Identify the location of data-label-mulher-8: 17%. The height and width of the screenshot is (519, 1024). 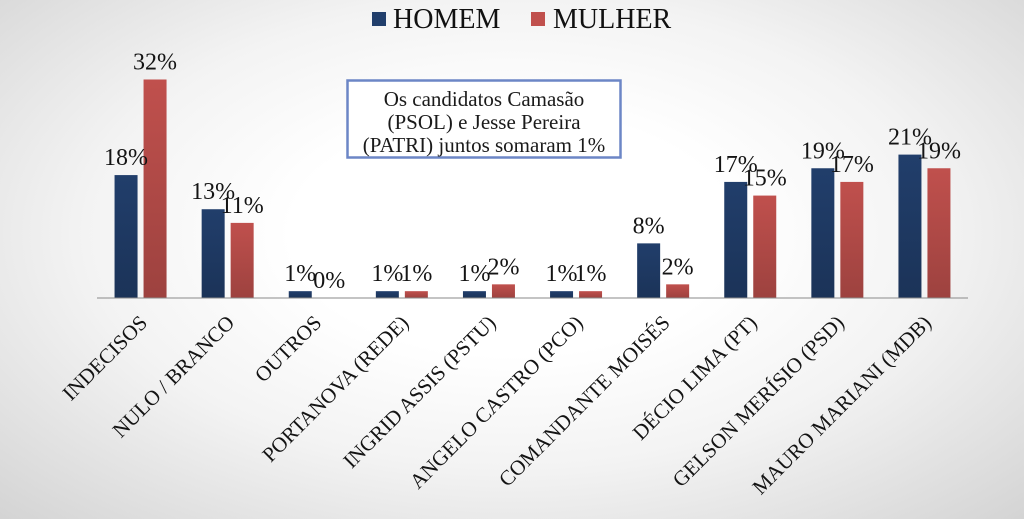
(852, 165).